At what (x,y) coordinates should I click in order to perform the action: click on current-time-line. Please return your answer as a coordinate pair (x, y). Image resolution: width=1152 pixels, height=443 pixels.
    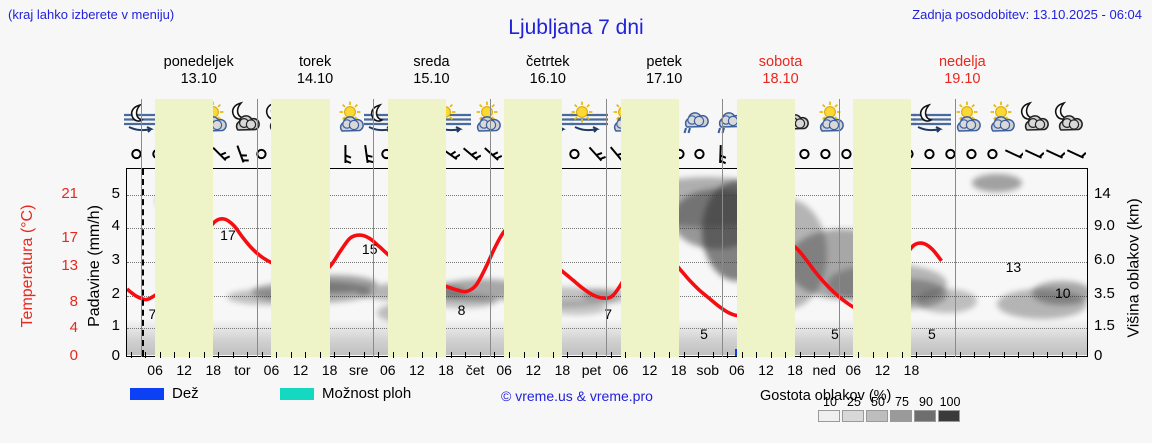
    Looking at the image, I should click on (142, 262).